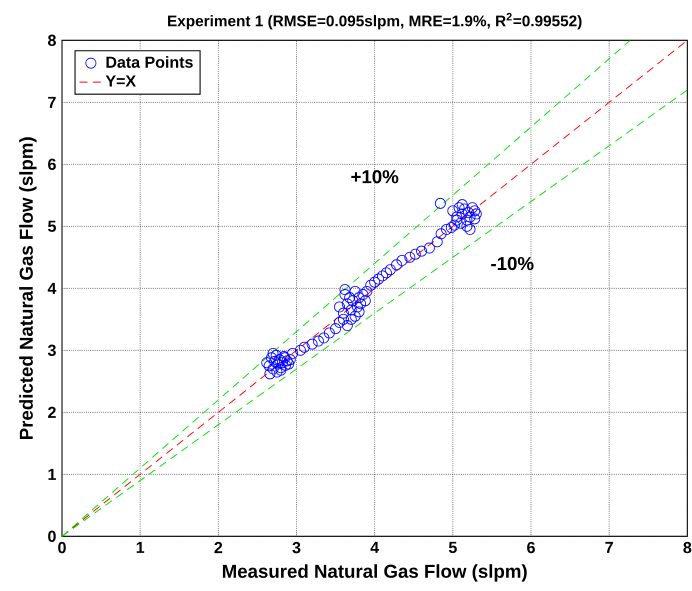 This screenshot has height=591, width=692. Describe the element at coordinates (52, 226) in the screenshot. I see `y-tick-label: 5` at that location.